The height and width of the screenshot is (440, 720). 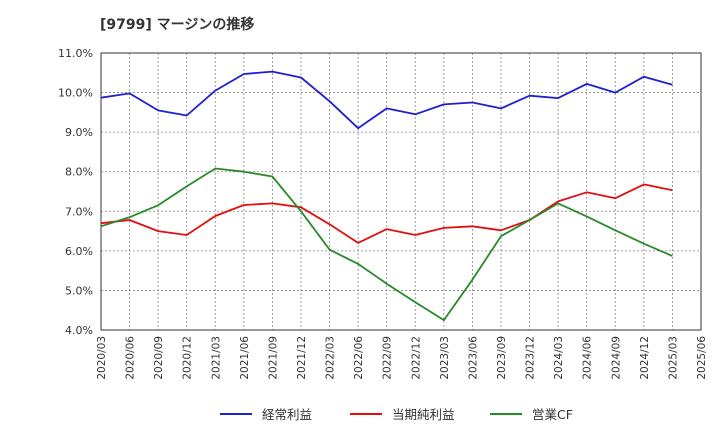 I want to click on x-tick-label: 2020/09, so click(x=159, y=358).